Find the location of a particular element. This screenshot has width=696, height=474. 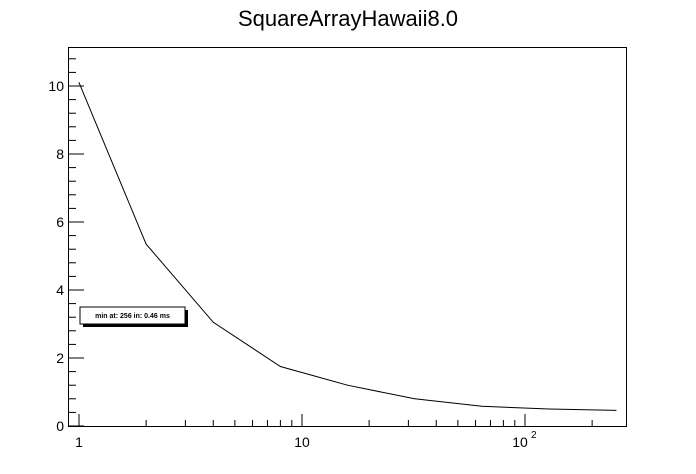

y-tick-label: 6 is located at coordinates (60, 222).